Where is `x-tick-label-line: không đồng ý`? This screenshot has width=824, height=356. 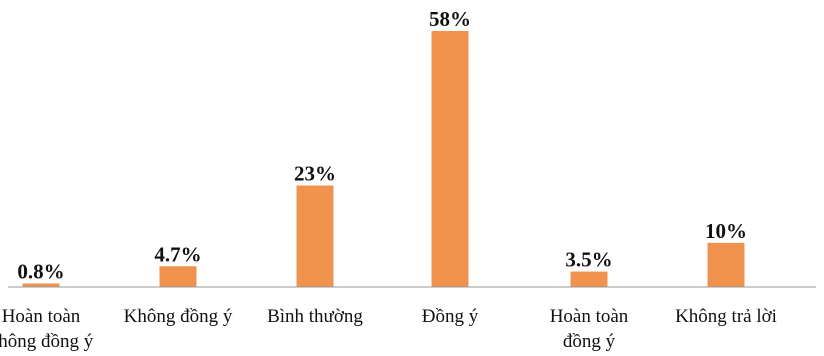 x-tick-label-line: không đồng ý is located at coordinates (47, 341).